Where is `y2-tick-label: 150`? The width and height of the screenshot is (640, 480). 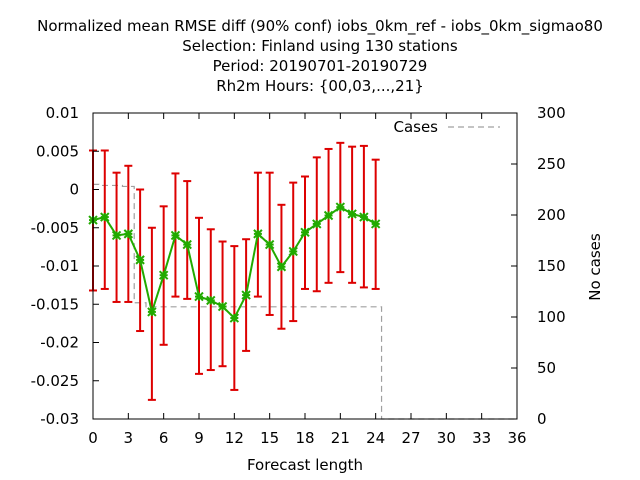 y2-tick-label: 150 is located at coordinates (551, 266).